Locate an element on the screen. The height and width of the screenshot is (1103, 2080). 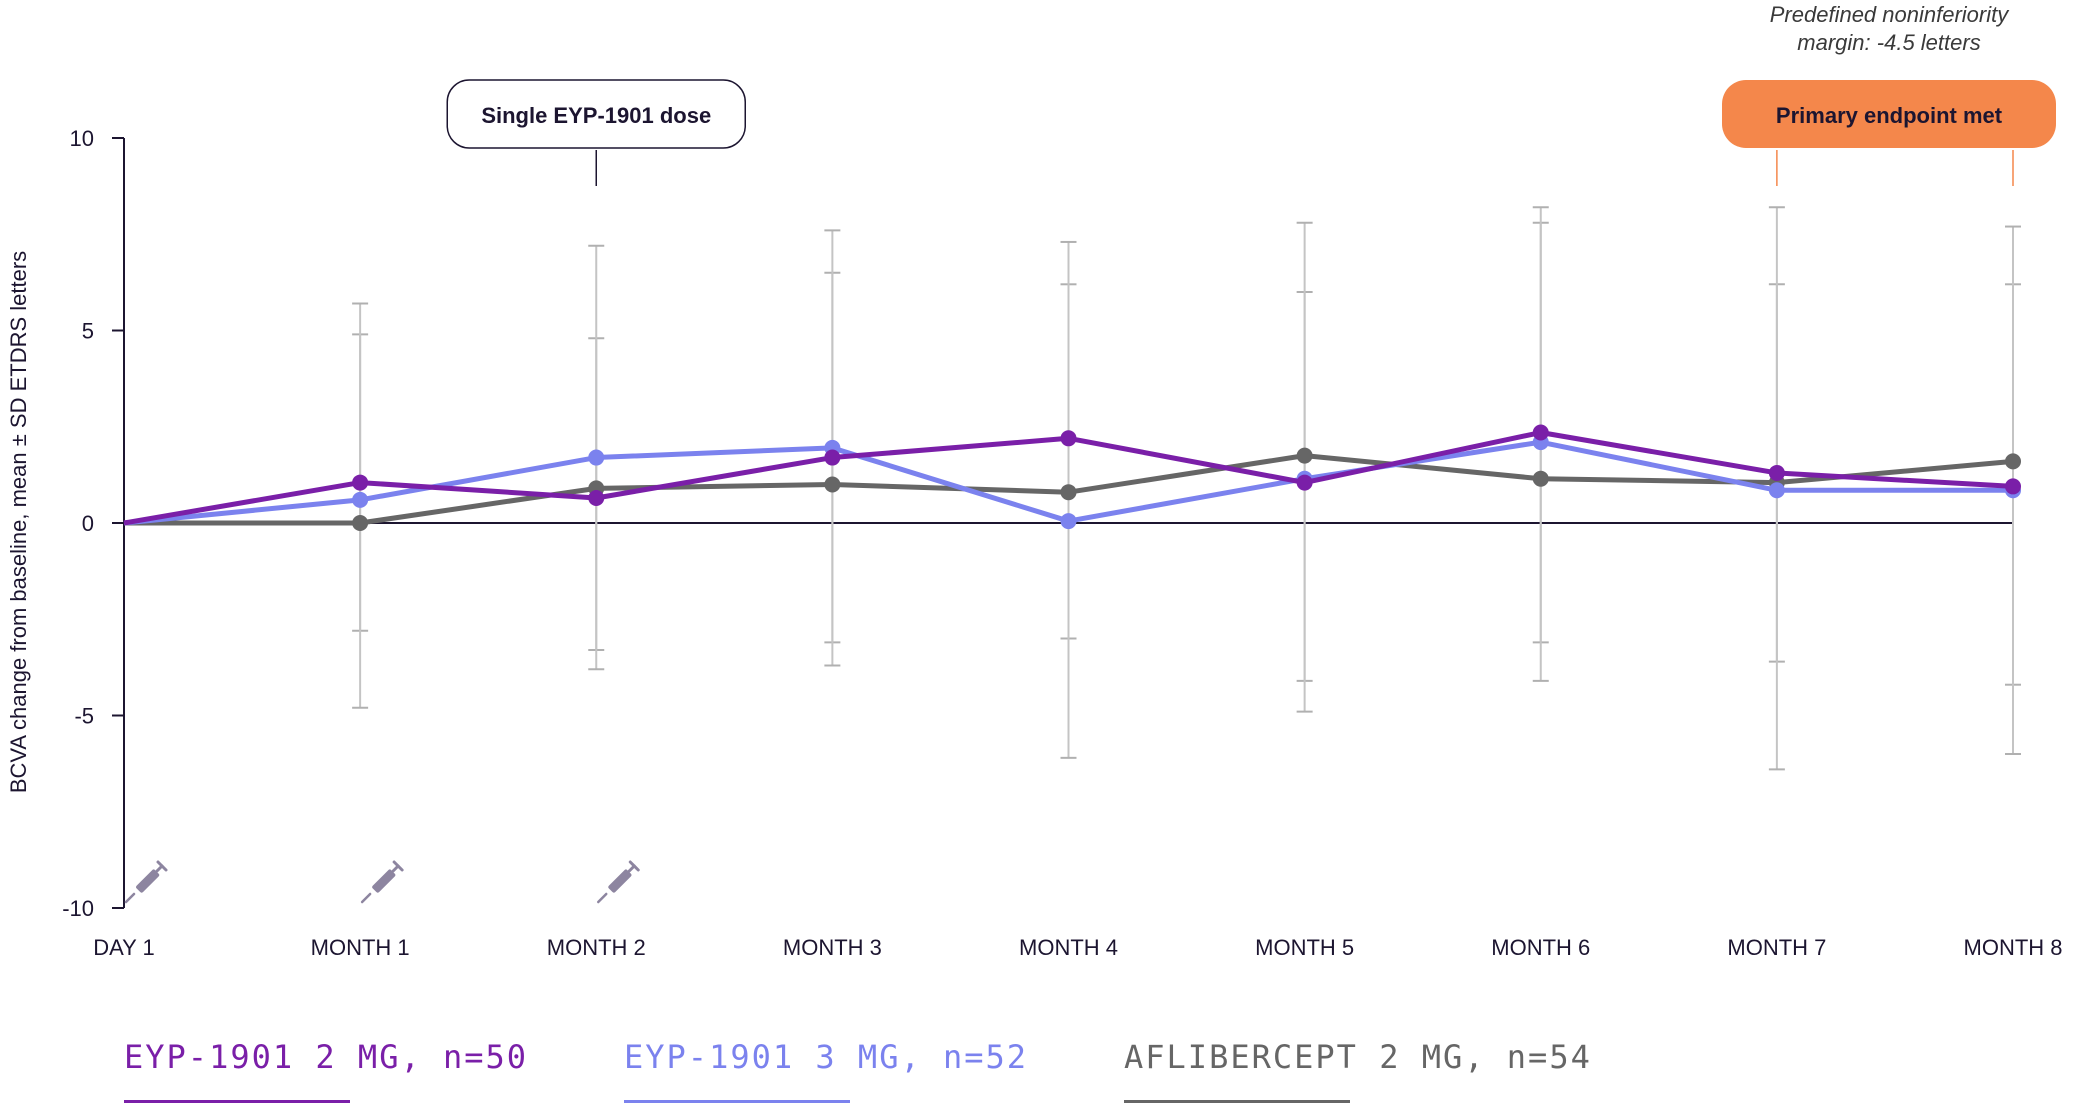
dose-callout-text: Single EYP-1901 dose is located at coordinates (596, 115).